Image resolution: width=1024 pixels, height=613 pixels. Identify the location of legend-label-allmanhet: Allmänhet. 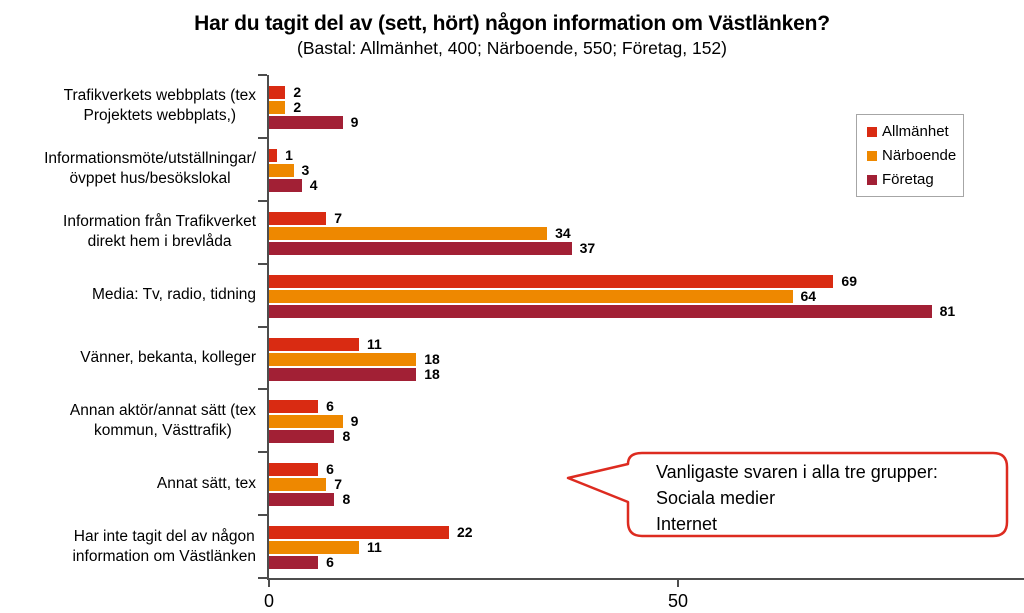
(915, 131).